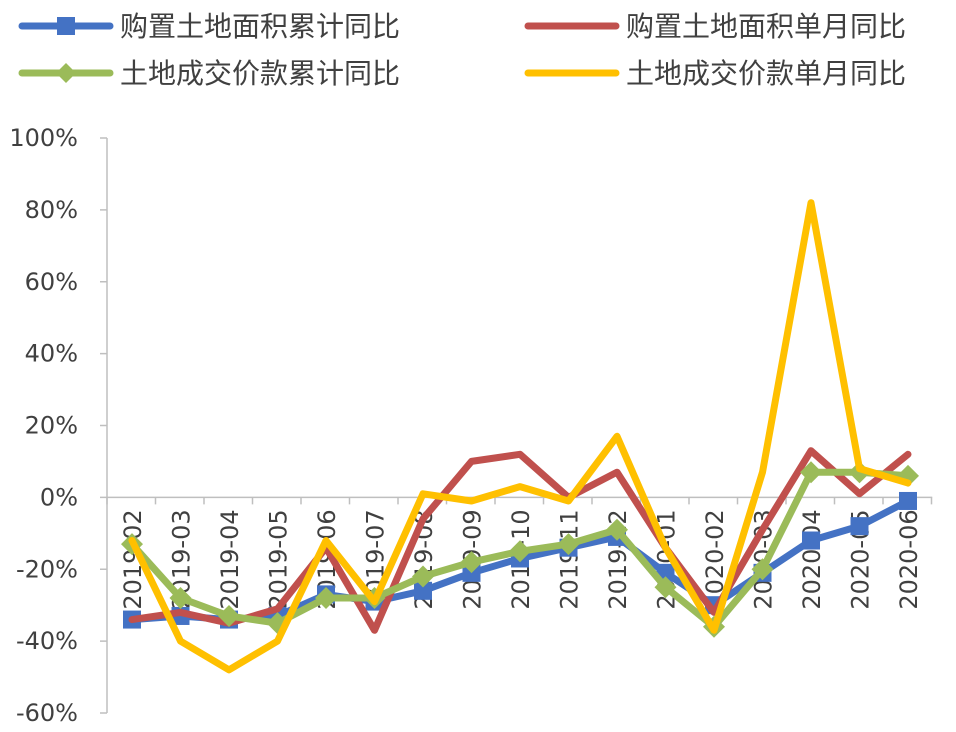 This screenshot has width=956, height=732. I want to click on y-axis: 100% 80% 60% 40% 20% 0% -20% -40% -60%, so click(58, 425).